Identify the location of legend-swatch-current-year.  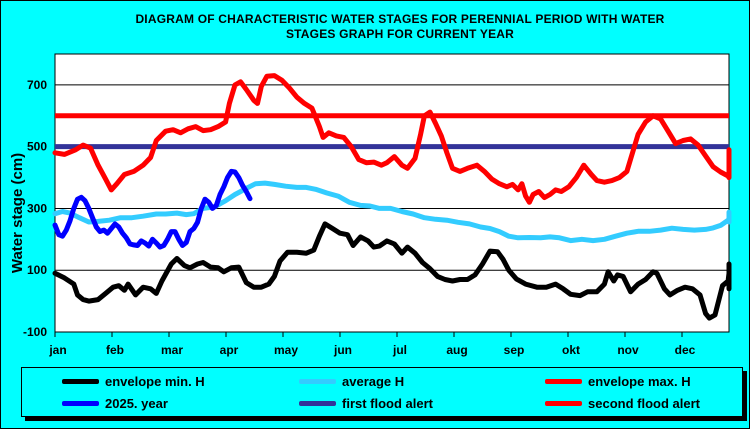
(80, 403).